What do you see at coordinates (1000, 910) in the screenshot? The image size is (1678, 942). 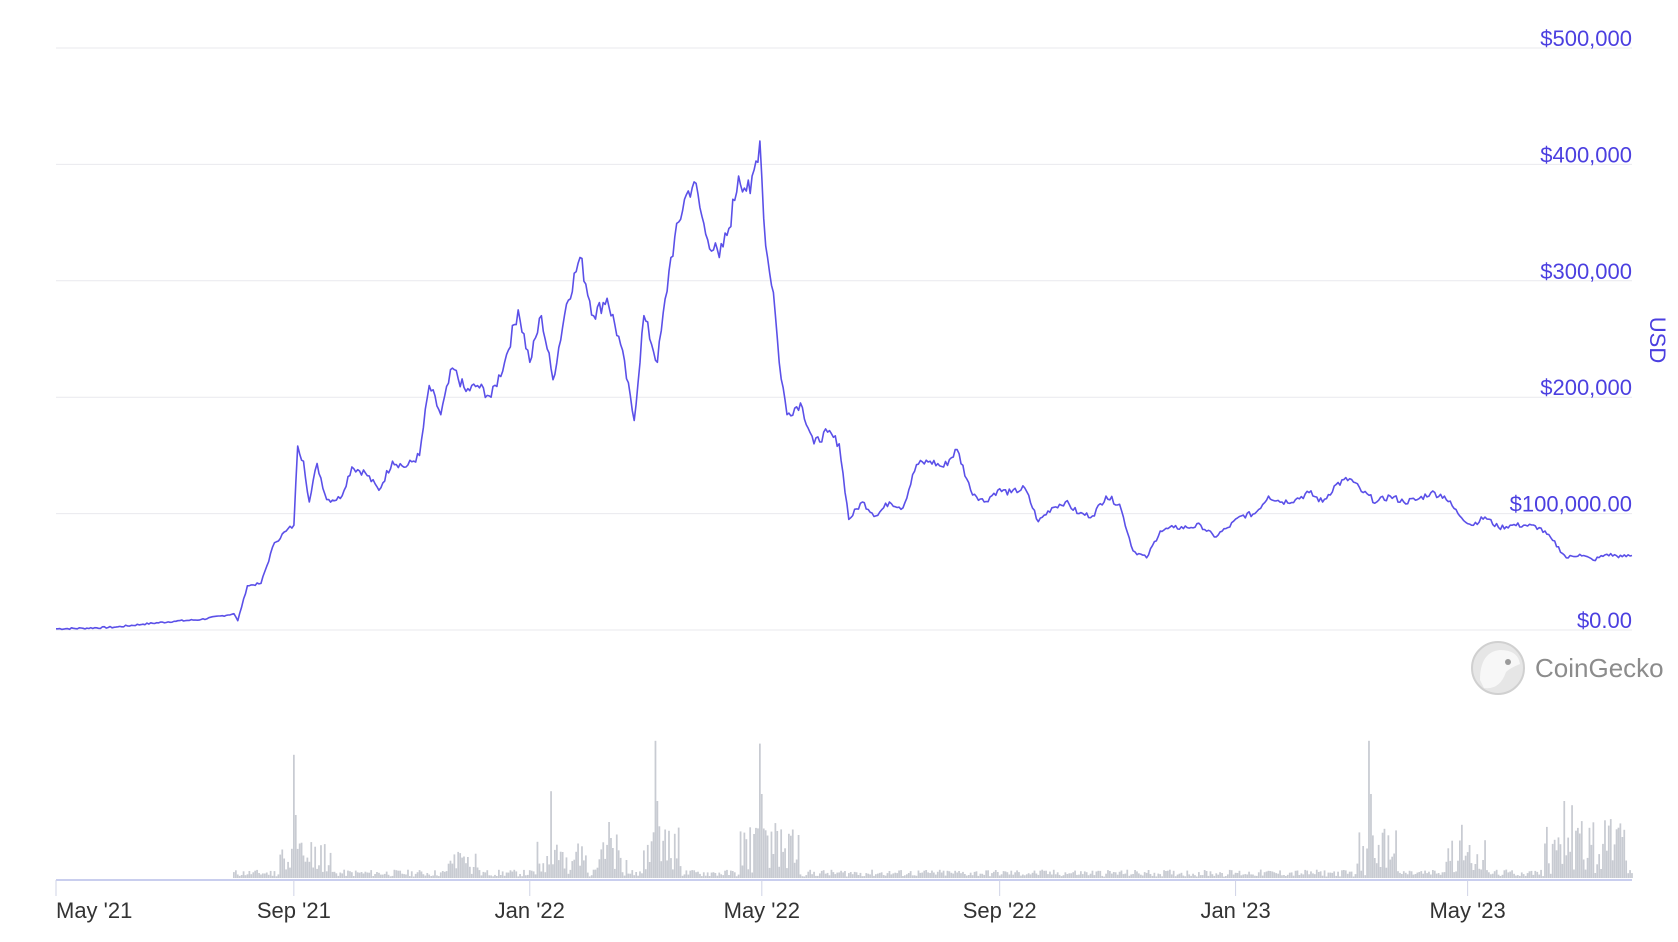 I see `x-tick-label: Sep '22` at bounding box center [1000, 910].